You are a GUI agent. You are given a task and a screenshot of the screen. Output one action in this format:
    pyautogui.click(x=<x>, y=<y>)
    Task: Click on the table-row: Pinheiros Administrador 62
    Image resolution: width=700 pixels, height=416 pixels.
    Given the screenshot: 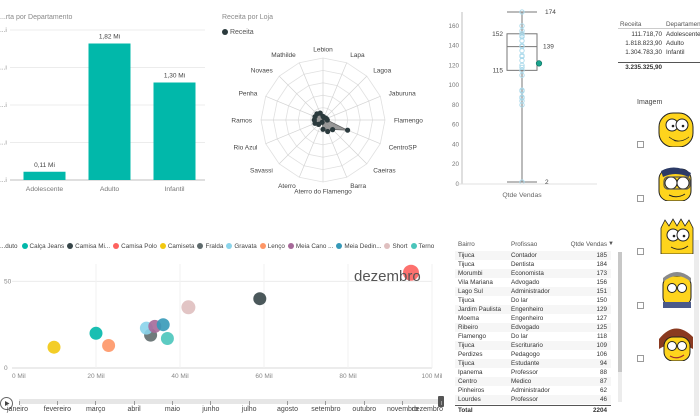 What is the action you would take?
    pyautogui.click(x=533, y=390)
    